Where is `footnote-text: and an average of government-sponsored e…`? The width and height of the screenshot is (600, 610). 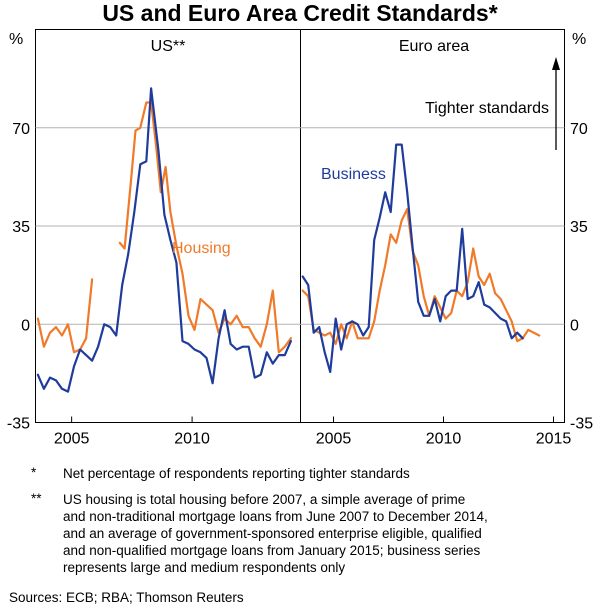 footnote-text: and an average of government-sponsored e… is located at coordinates (272, 533).